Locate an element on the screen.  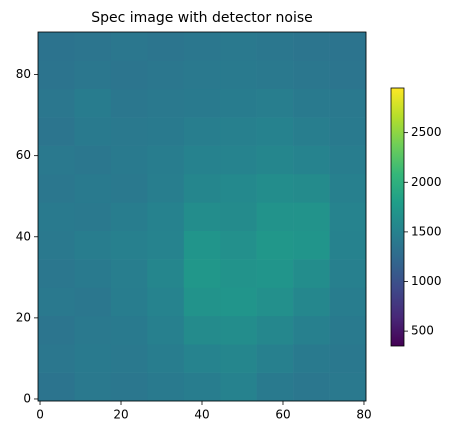
x-tick-label: 80 is located at coordinates (363, 415).